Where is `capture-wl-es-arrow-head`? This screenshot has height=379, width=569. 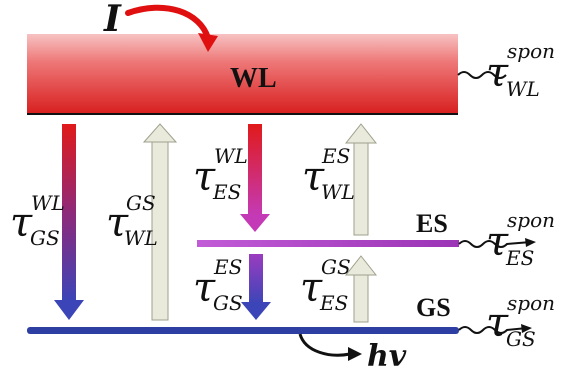
capture-wl-es-arrow-head is located at coordinates (255, 223).